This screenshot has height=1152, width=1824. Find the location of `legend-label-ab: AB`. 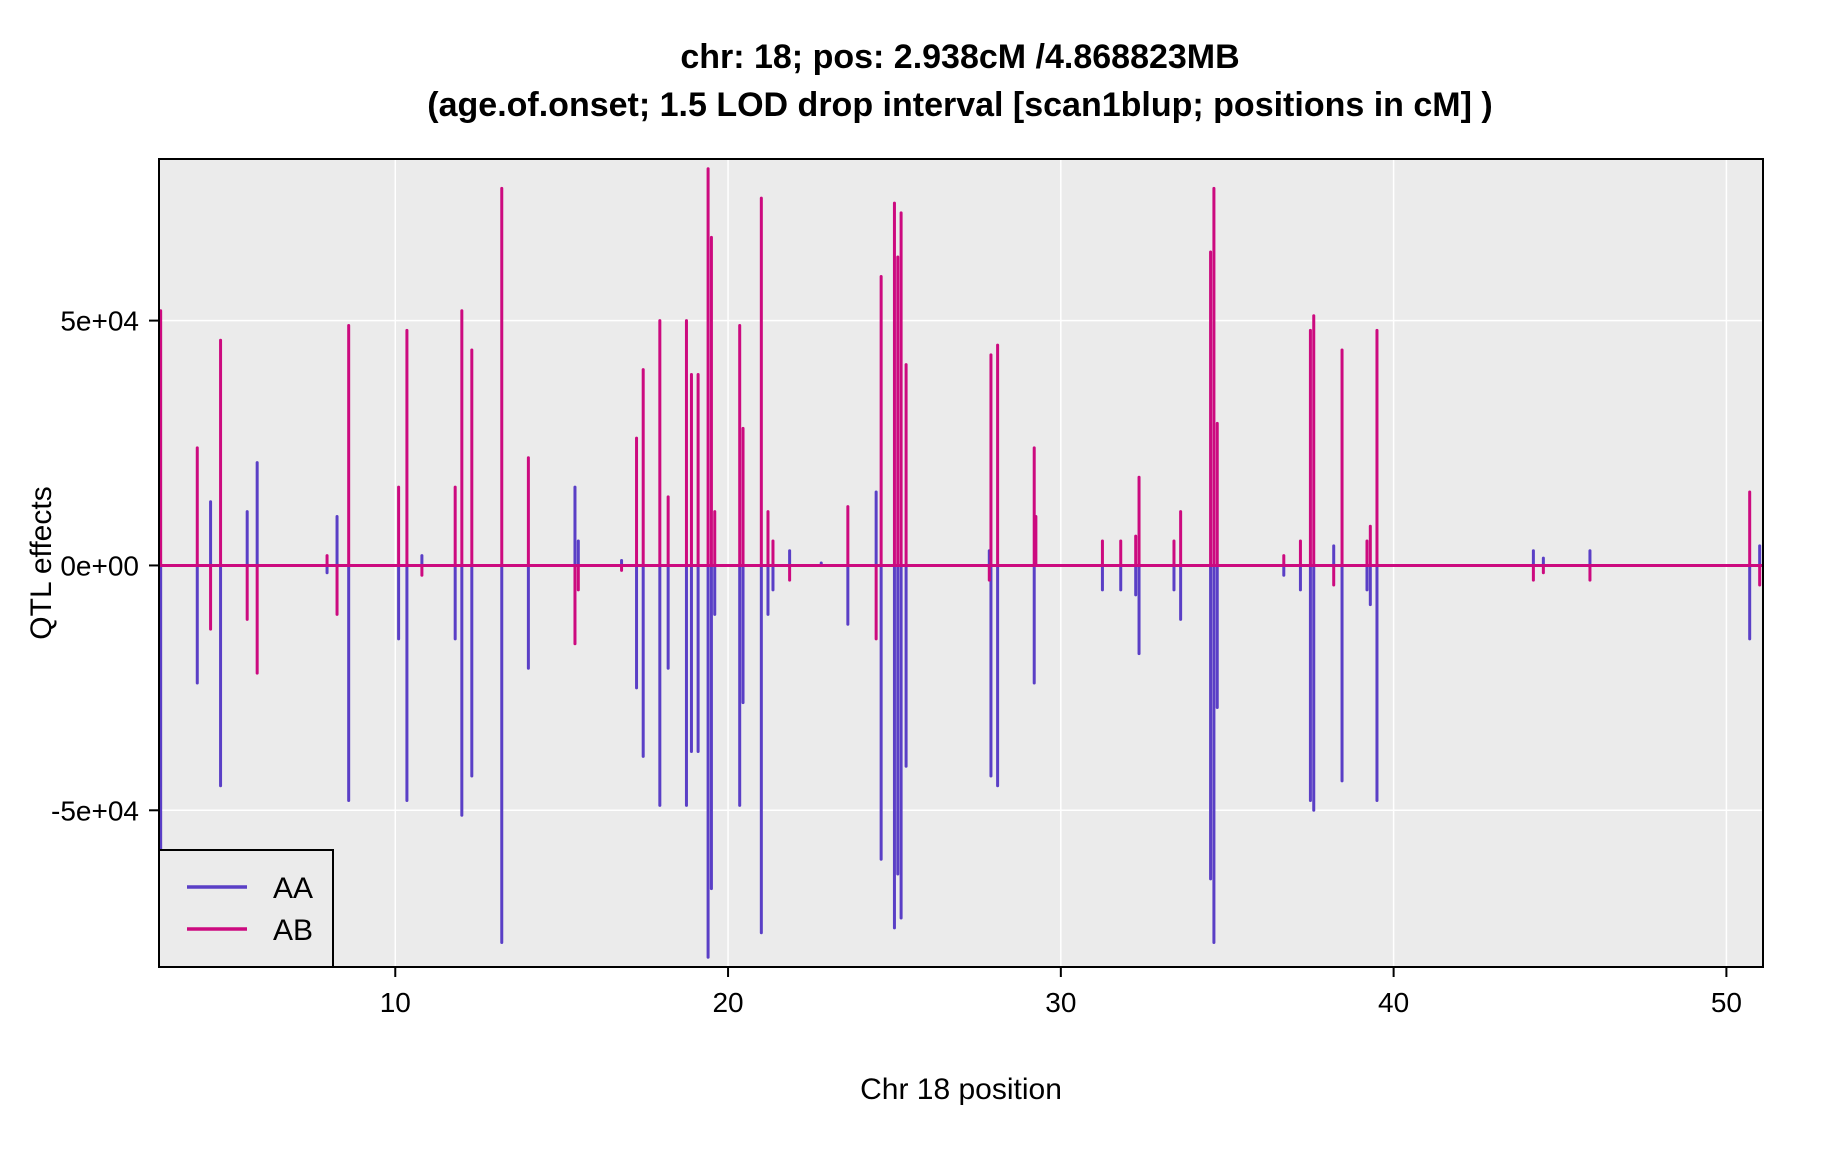

legend-label-ab: AB is located at coordinates (293, 930).